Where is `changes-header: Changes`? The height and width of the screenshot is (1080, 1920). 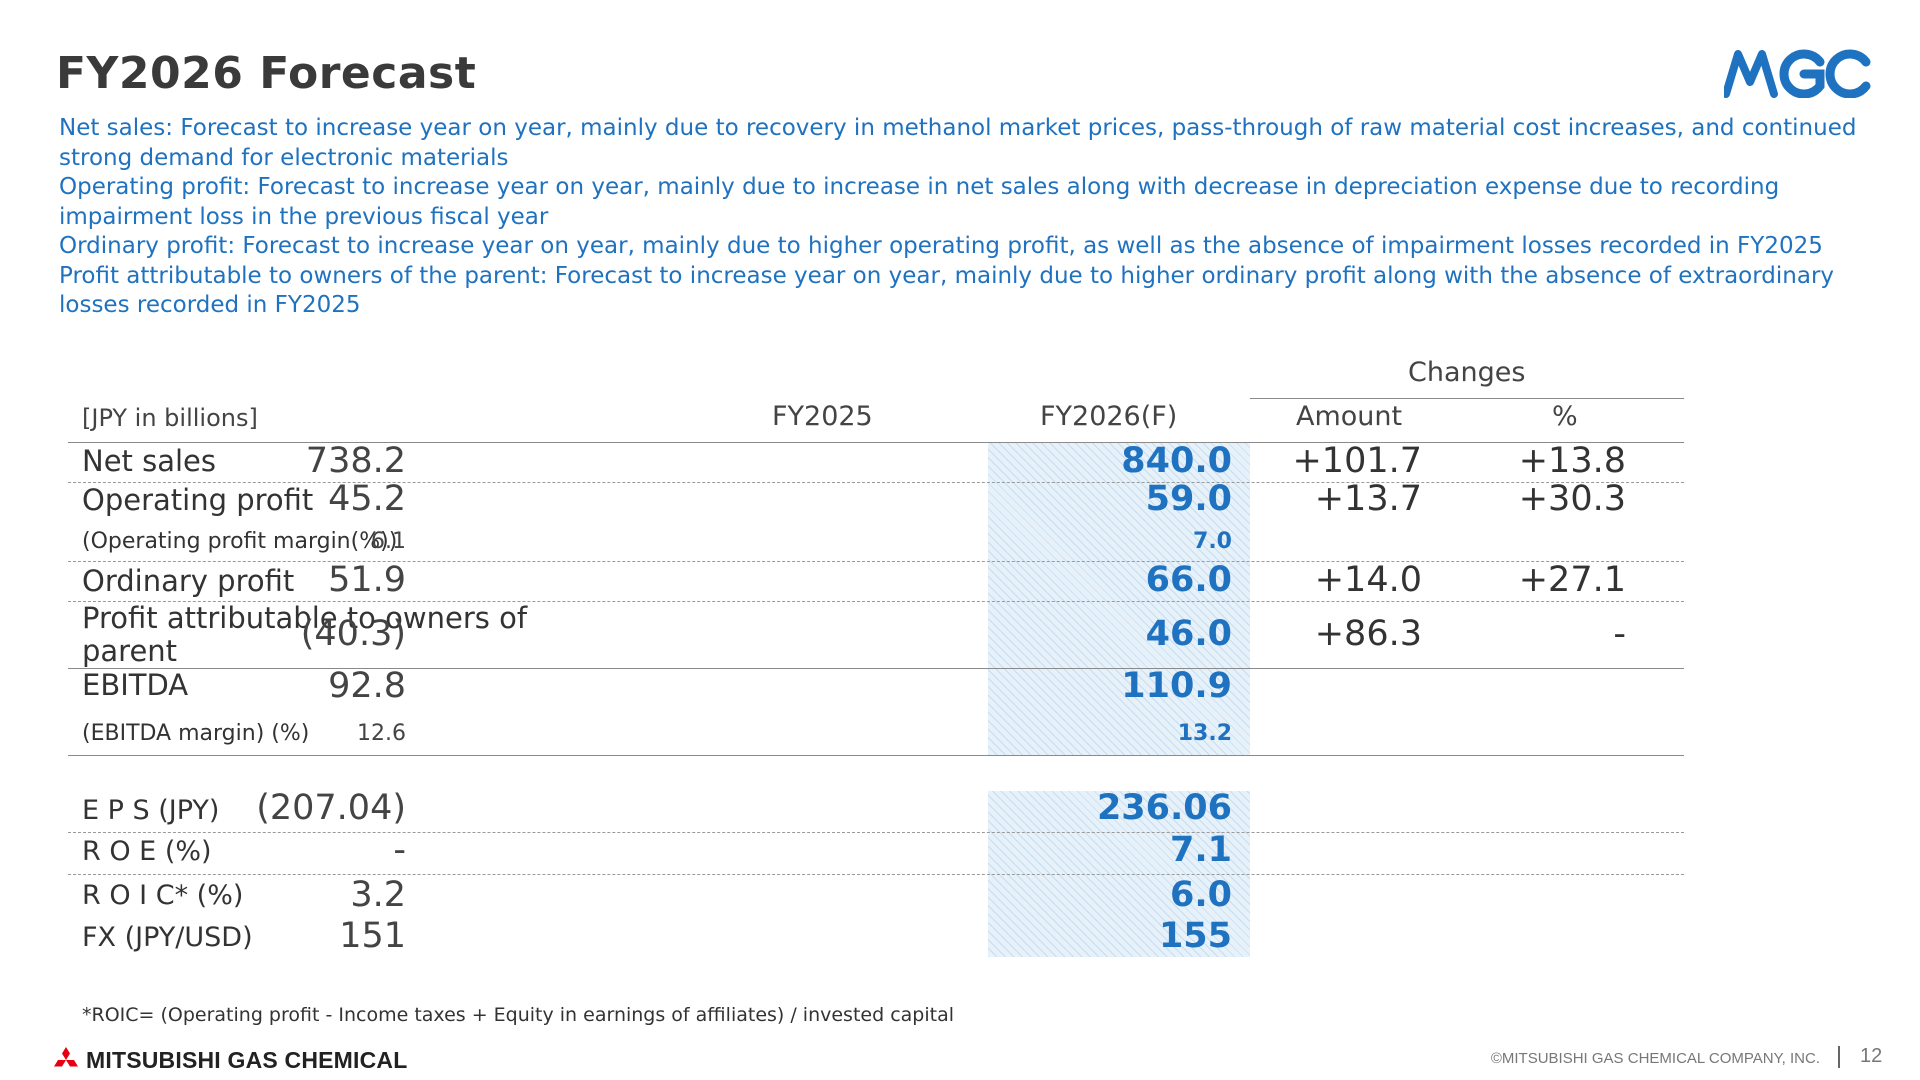 changes-header: Changes is located at coordinates (1467, 372).